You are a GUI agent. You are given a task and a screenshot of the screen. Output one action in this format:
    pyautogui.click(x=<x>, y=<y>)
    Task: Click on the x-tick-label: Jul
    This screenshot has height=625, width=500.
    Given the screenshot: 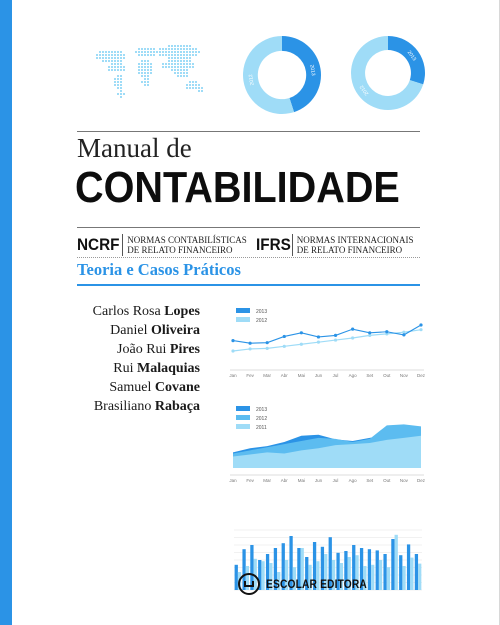 What is the action you would take?
    pyautogui.click(x=336, y=480)
    